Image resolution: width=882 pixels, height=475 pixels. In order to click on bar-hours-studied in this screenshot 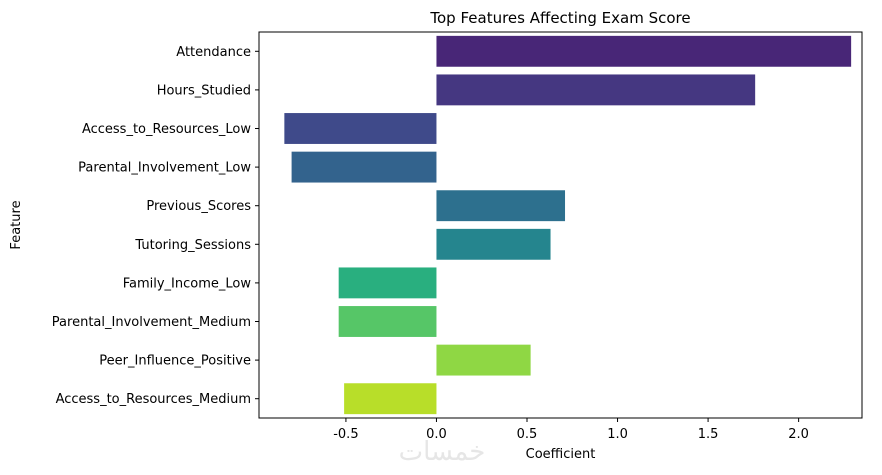, I will do `click(596, 90)`.